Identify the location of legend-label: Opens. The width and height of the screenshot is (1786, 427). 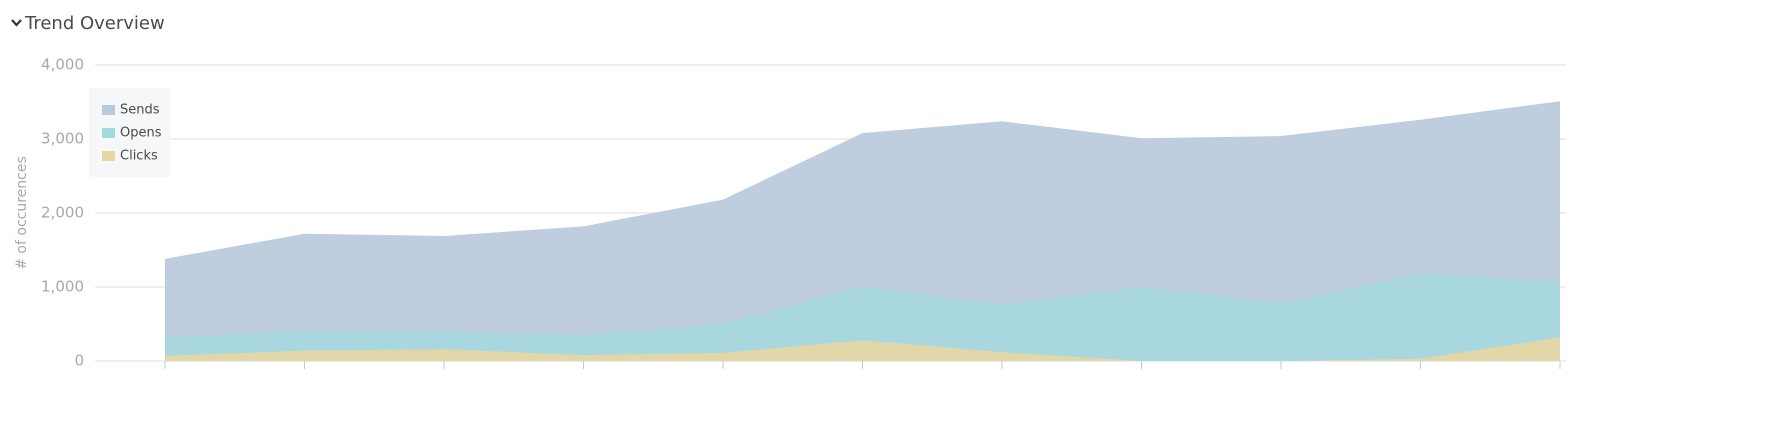
(141, 133).